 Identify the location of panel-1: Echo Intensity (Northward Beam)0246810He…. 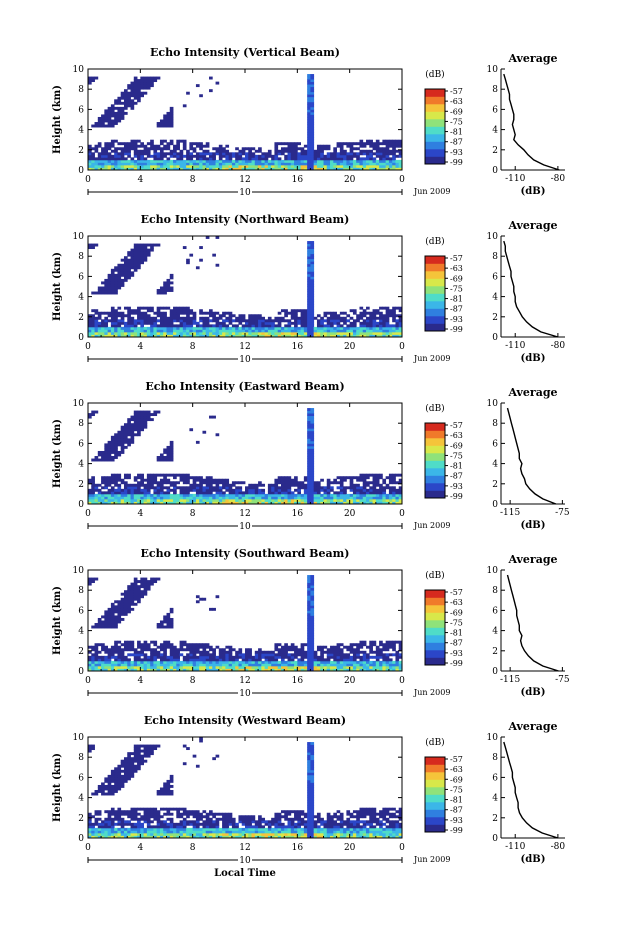
(308, 289).